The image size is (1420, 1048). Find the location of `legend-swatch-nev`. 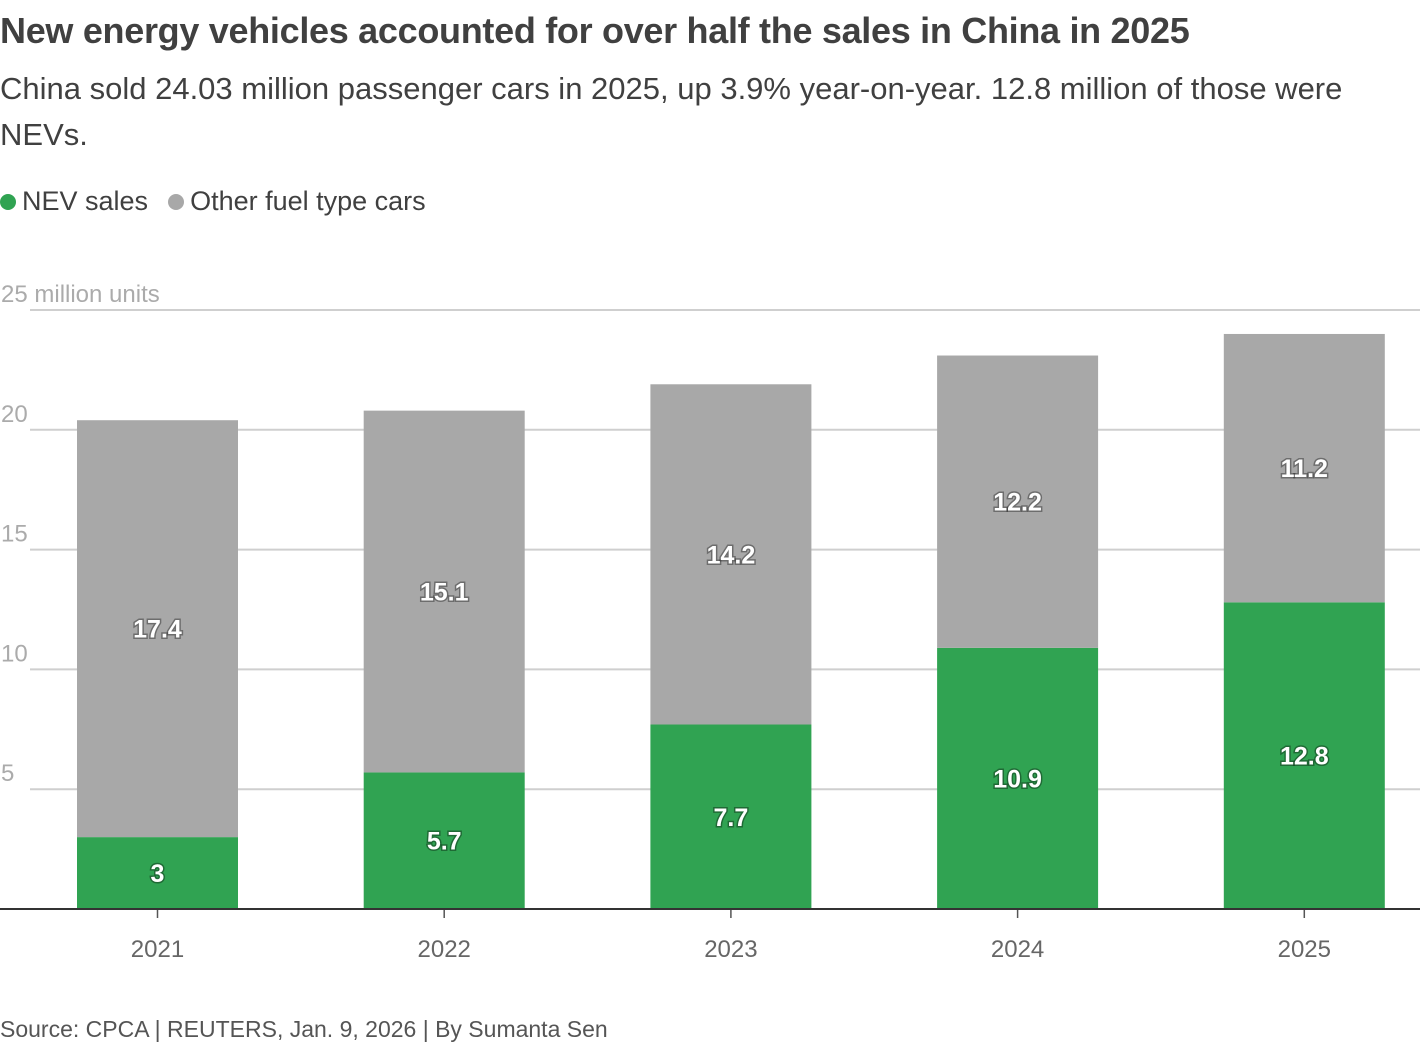

legend-swatch-nev is located at coordinates (8, 201).